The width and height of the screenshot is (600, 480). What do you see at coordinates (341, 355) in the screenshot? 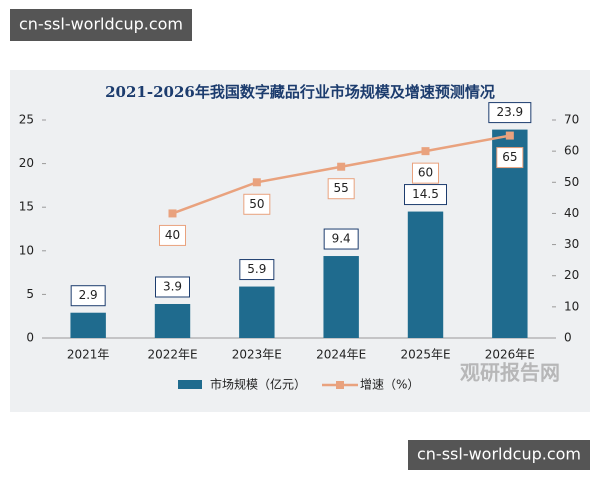
I see `x-tick-label: 2024年E` at bounding box center [341, 355].